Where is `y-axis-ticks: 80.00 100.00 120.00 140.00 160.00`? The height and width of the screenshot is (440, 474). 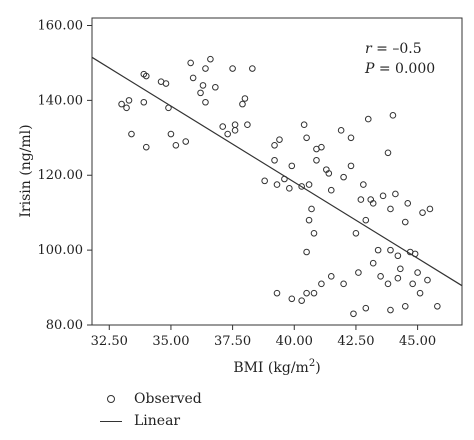 y-axis-ticks: 80.00 100.00 120.00 140.00 160.00 is located at coordinates (65, 175).